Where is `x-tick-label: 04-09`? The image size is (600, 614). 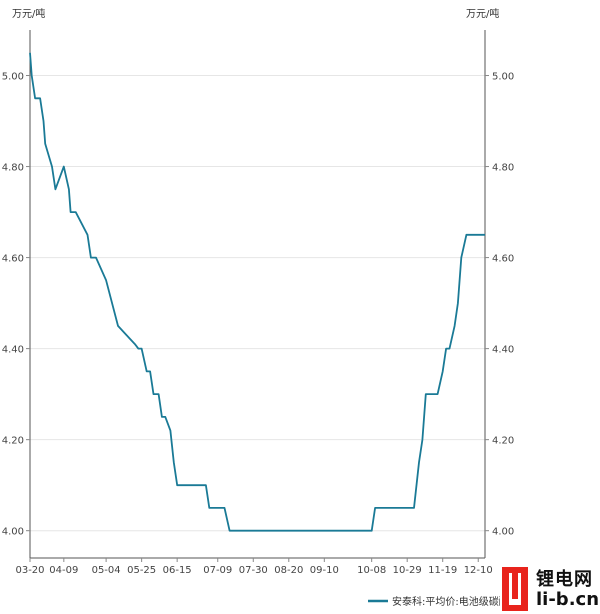
x-tick-label: 04-09 is located at coordinates (63, 570).